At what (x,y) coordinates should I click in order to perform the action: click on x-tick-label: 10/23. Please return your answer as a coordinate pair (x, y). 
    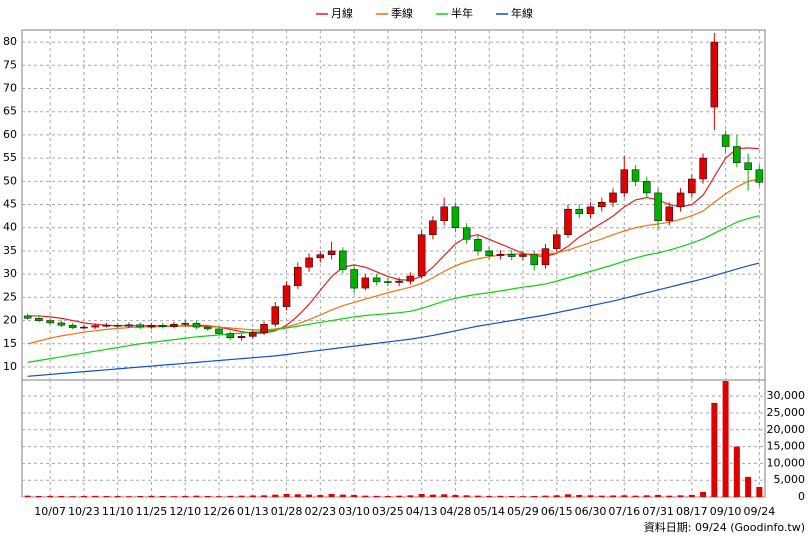
    Looking at the image, I should click on (84, 511).